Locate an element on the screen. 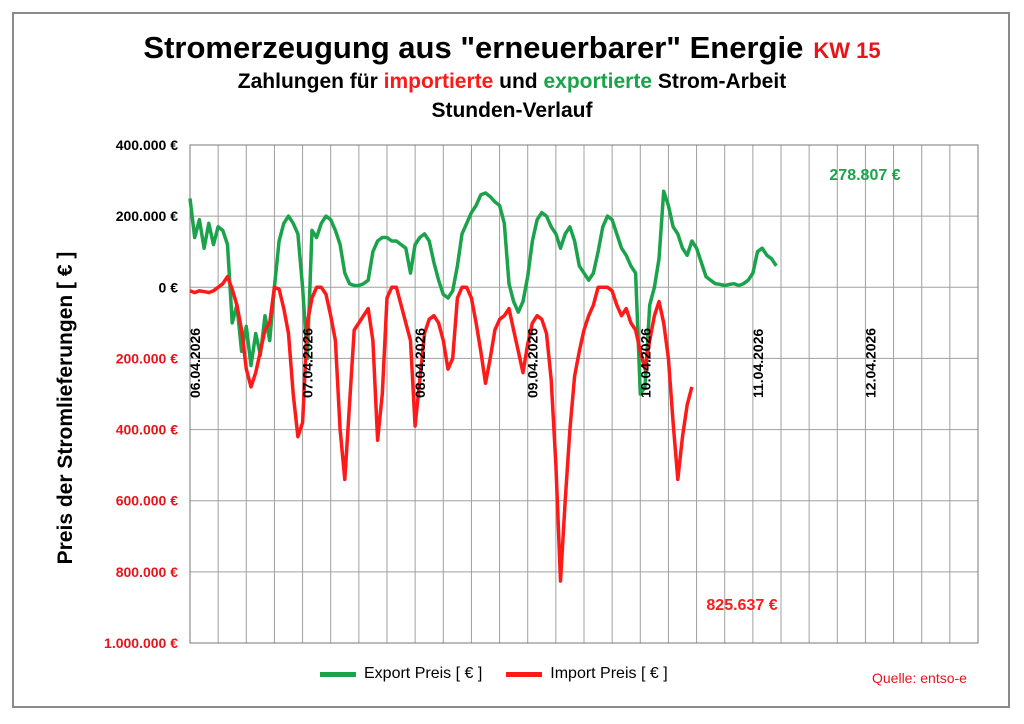 The height and width of the screenshot is (724, 1024). subtitle-export: exportierte is located at coordinates (598, 81).